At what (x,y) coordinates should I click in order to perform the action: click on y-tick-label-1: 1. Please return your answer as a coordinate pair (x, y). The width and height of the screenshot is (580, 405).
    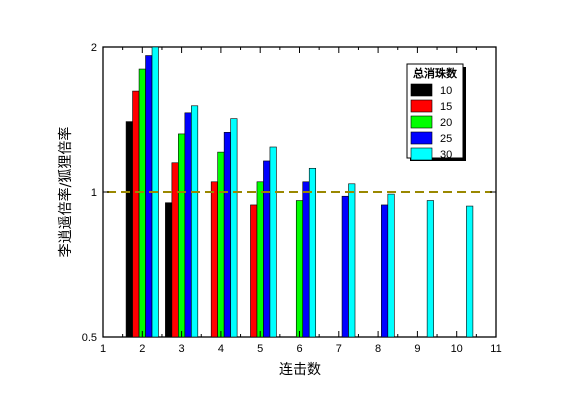
    Looking at the image, I should click on (94, 193).